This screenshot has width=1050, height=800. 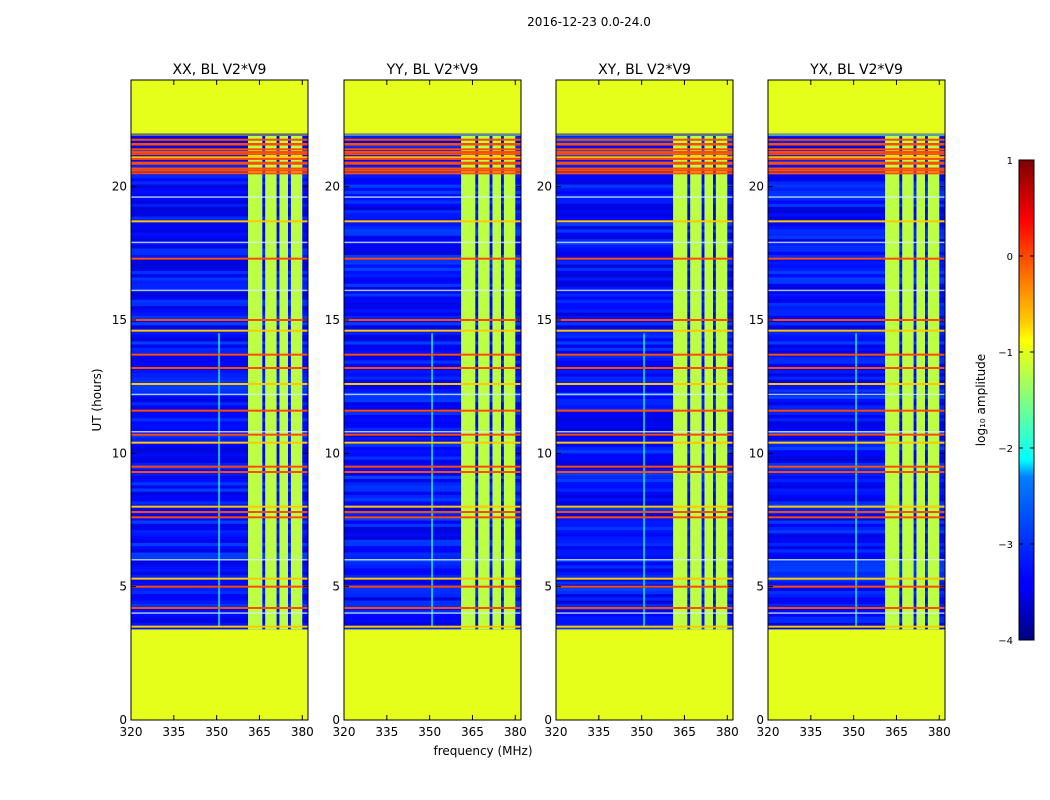 What do you see at coordinates (1005, 353) in the screenshot?
I see `colorbar-tick-label: −1` at bounding box center [1005, 353].